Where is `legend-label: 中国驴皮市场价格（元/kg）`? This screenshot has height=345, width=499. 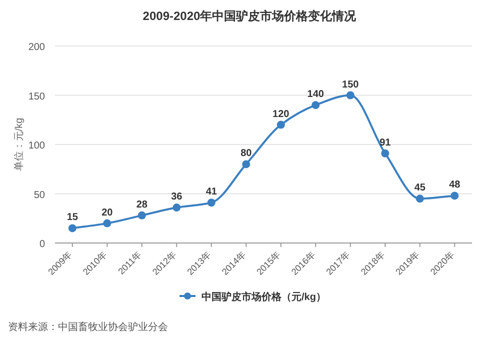 legend-label: 中国驴皮市场价格（元/kg） is located at coordinates (264, 297).